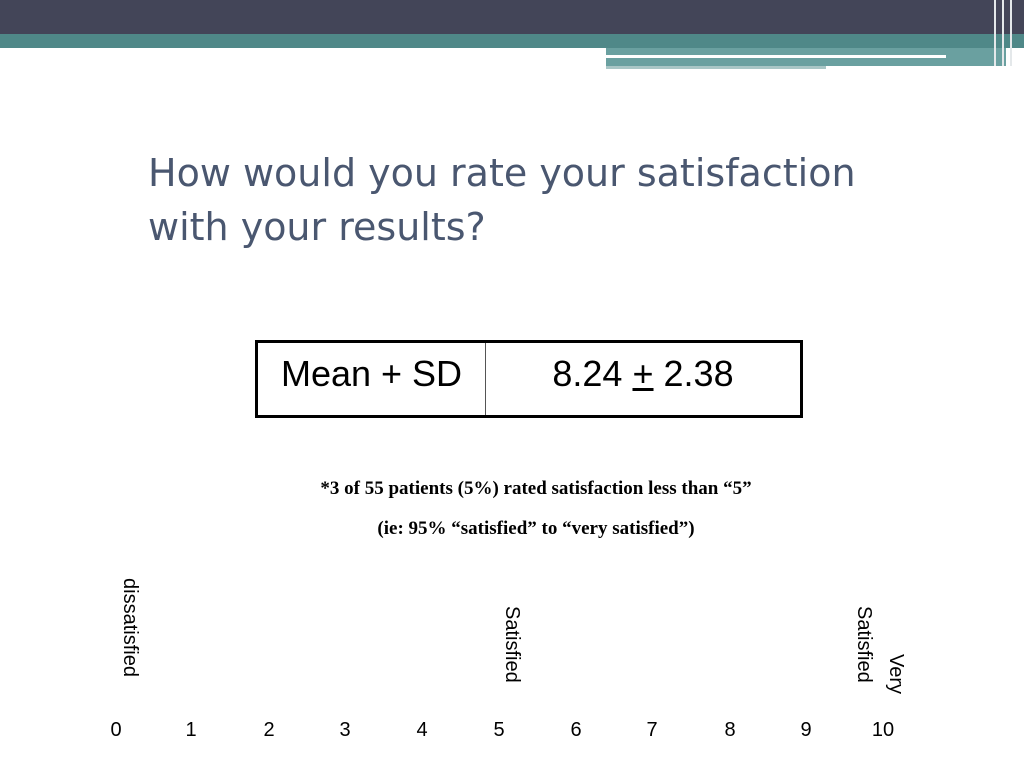 The height and width of the screenshot is (768, 1024). Describe the element at coordinates (502, 173) in the screenshot. I see `slide-title-line1: How would you rate your satisfaction` at that location.